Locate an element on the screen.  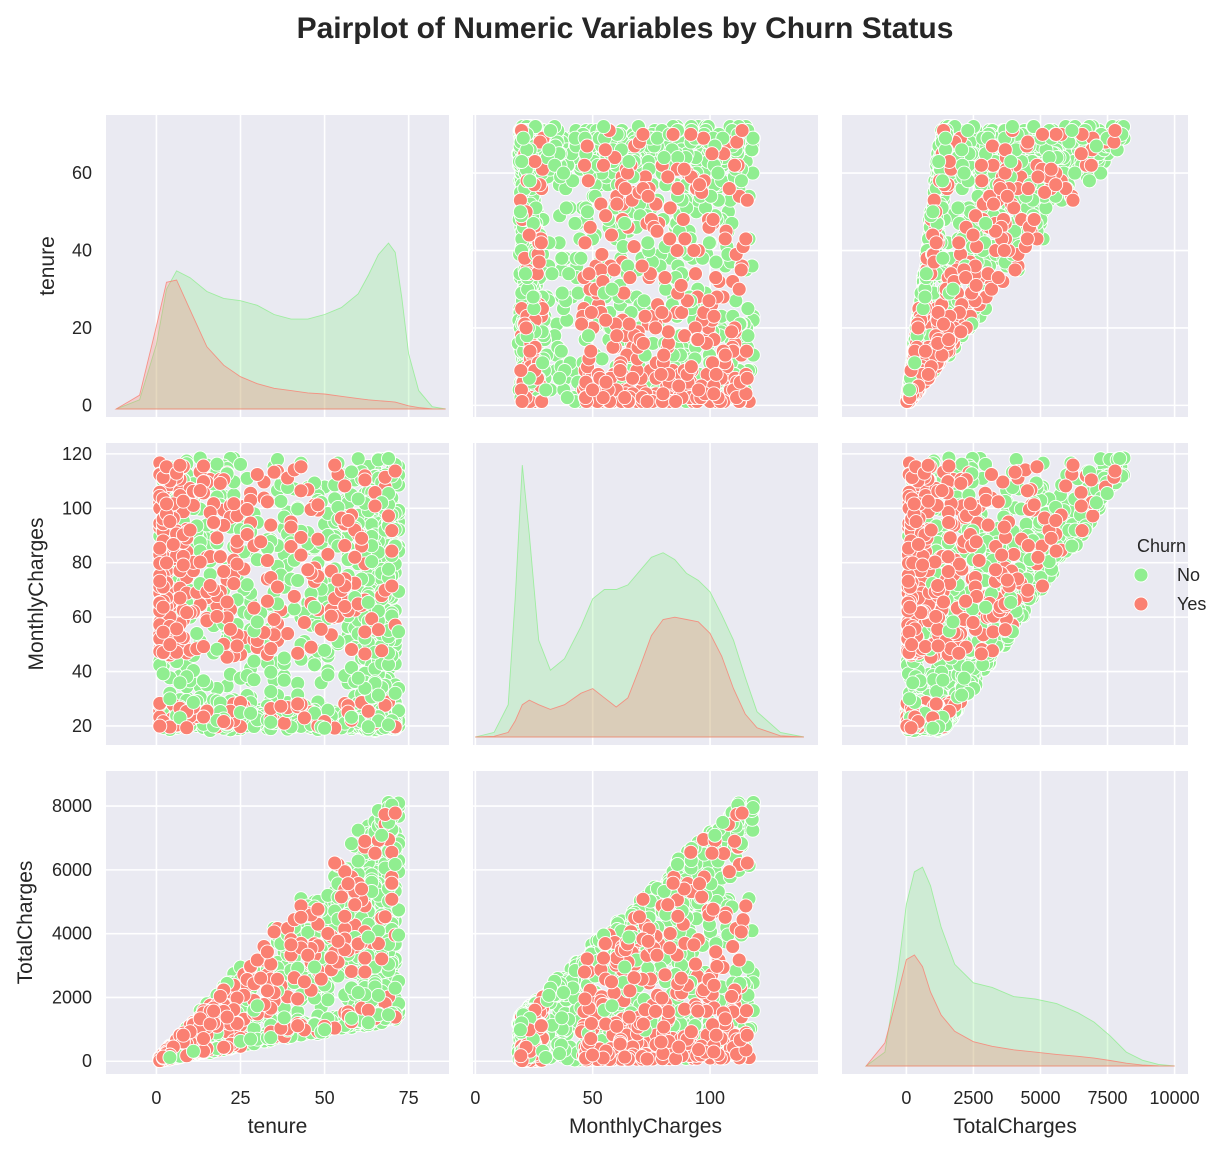
panel-MonthlyCharges-vs-MonthlyCharges is located at coordinates (645, 594).